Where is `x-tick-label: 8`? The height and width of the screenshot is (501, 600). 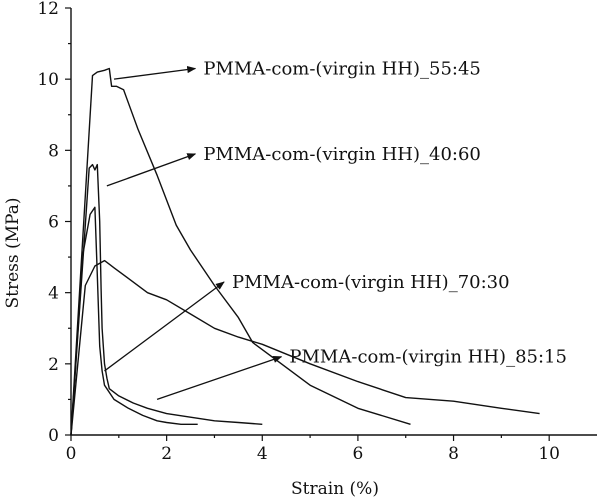 x-tick-label: 8 is located at coordinates (453, 454).